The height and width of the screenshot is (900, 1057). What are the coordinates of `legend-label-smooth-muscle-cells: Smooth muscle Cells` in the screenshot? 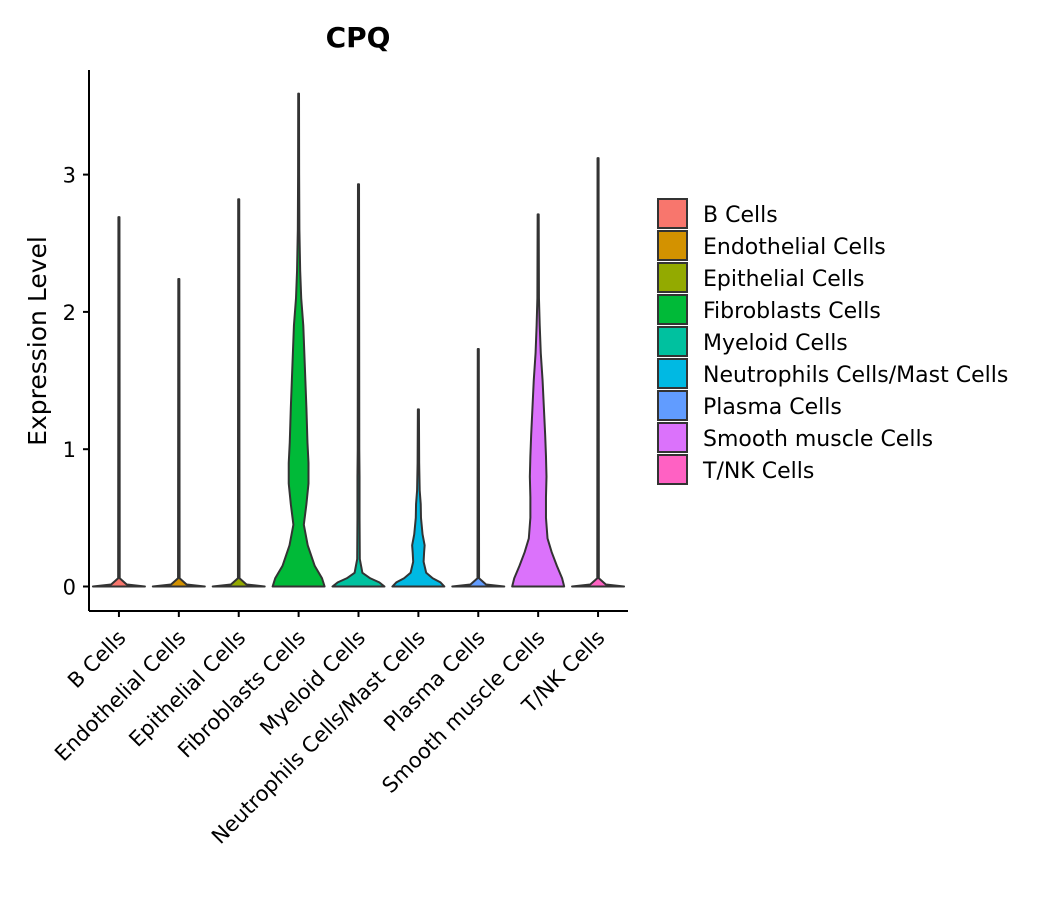 It's located at (818, 439).